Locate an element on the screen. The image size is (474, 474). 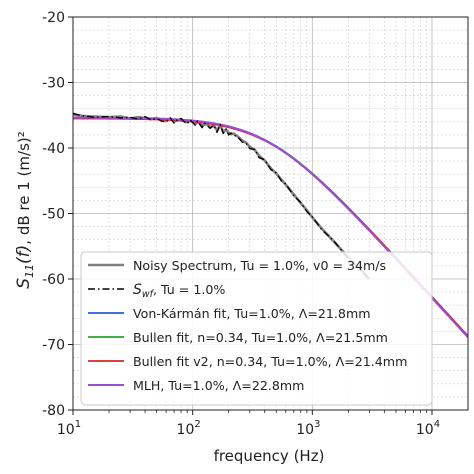
legend-entry-swf: Swf, Tu = 1.0% is located at coordinates (156, 291).